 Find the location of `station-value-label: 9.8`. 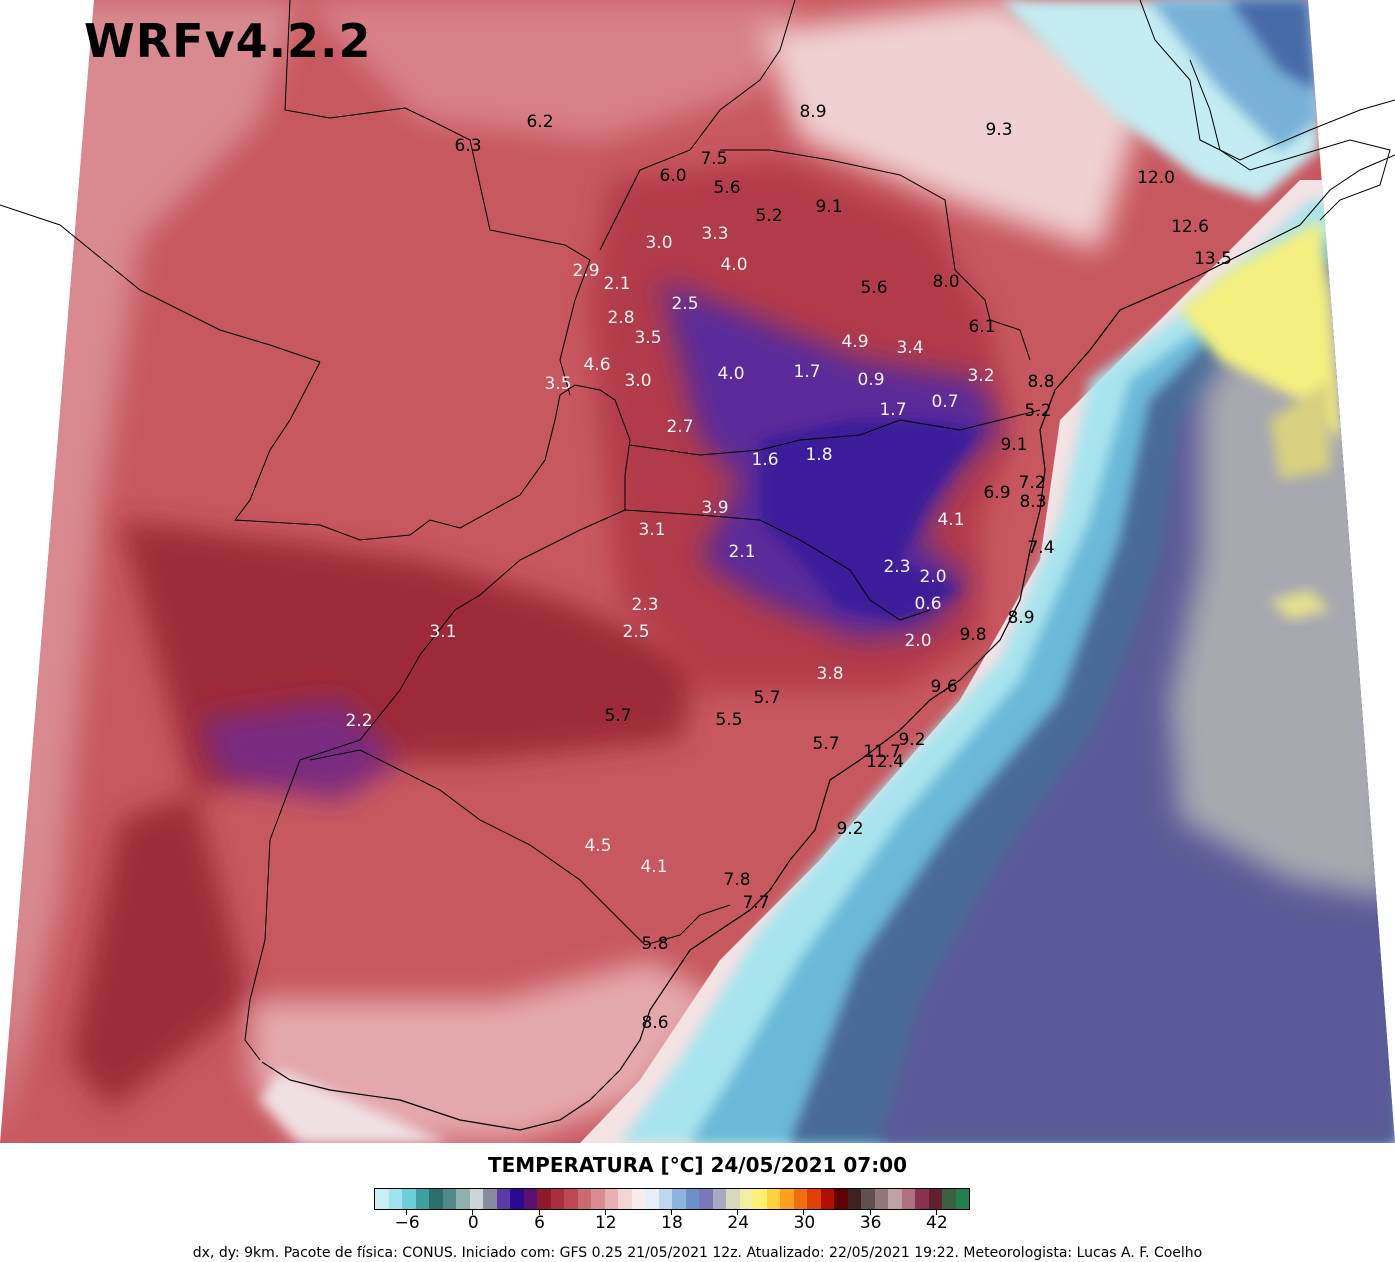

station-value-label: 9.8 is located at coordinates (972, 635).